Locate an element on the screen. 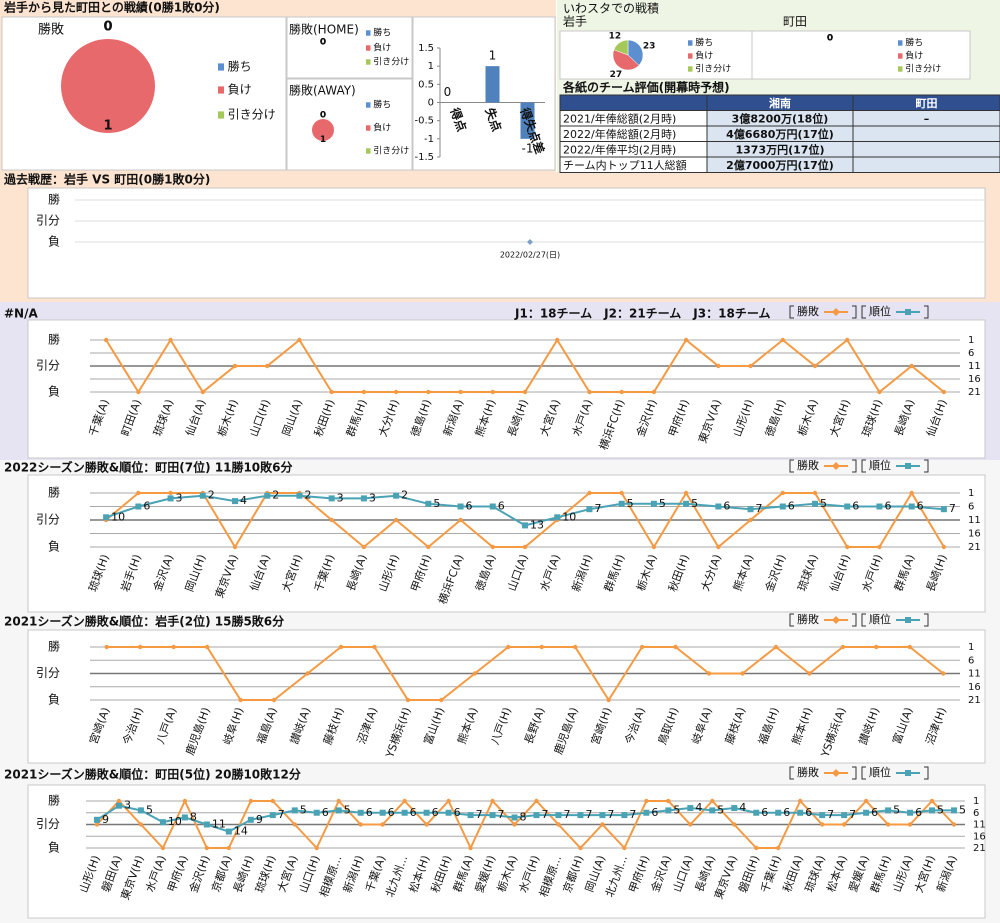 This screenshot has height=923, width=1000. panel-title: いわスタでの戦積 is located at coordinates (611, 8).